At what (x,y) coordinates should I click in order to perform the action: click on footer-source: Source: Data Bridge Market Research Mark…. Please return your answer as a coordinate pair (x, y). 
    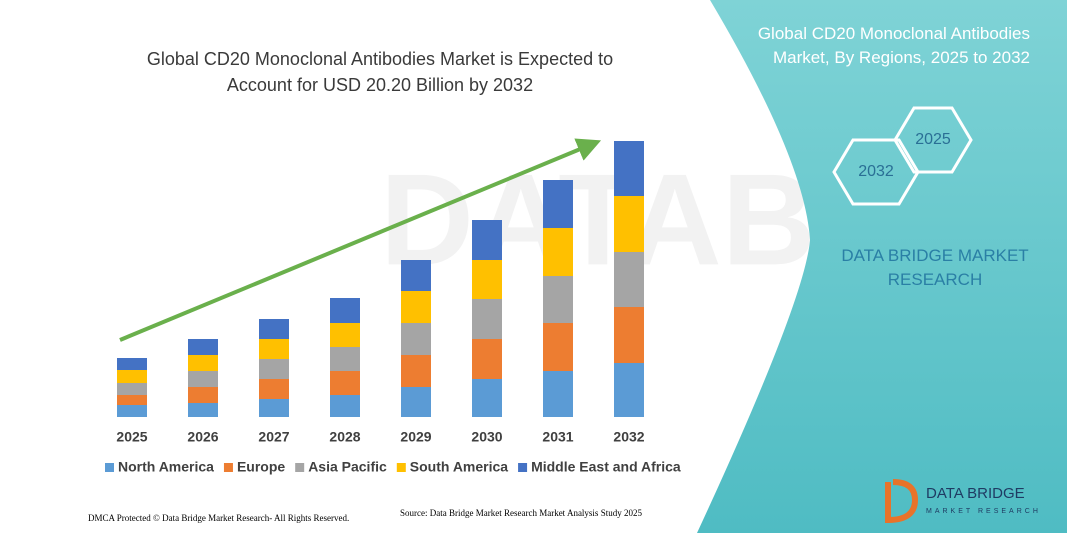
    Looking at the image, I should click on (521, 513).